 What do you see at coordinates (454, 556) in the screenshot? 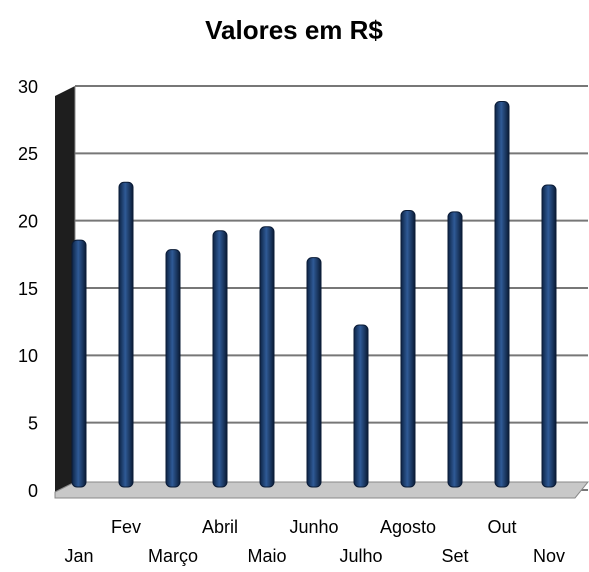
I see `x-tick-label: Set` at bounding box center [454, 556].